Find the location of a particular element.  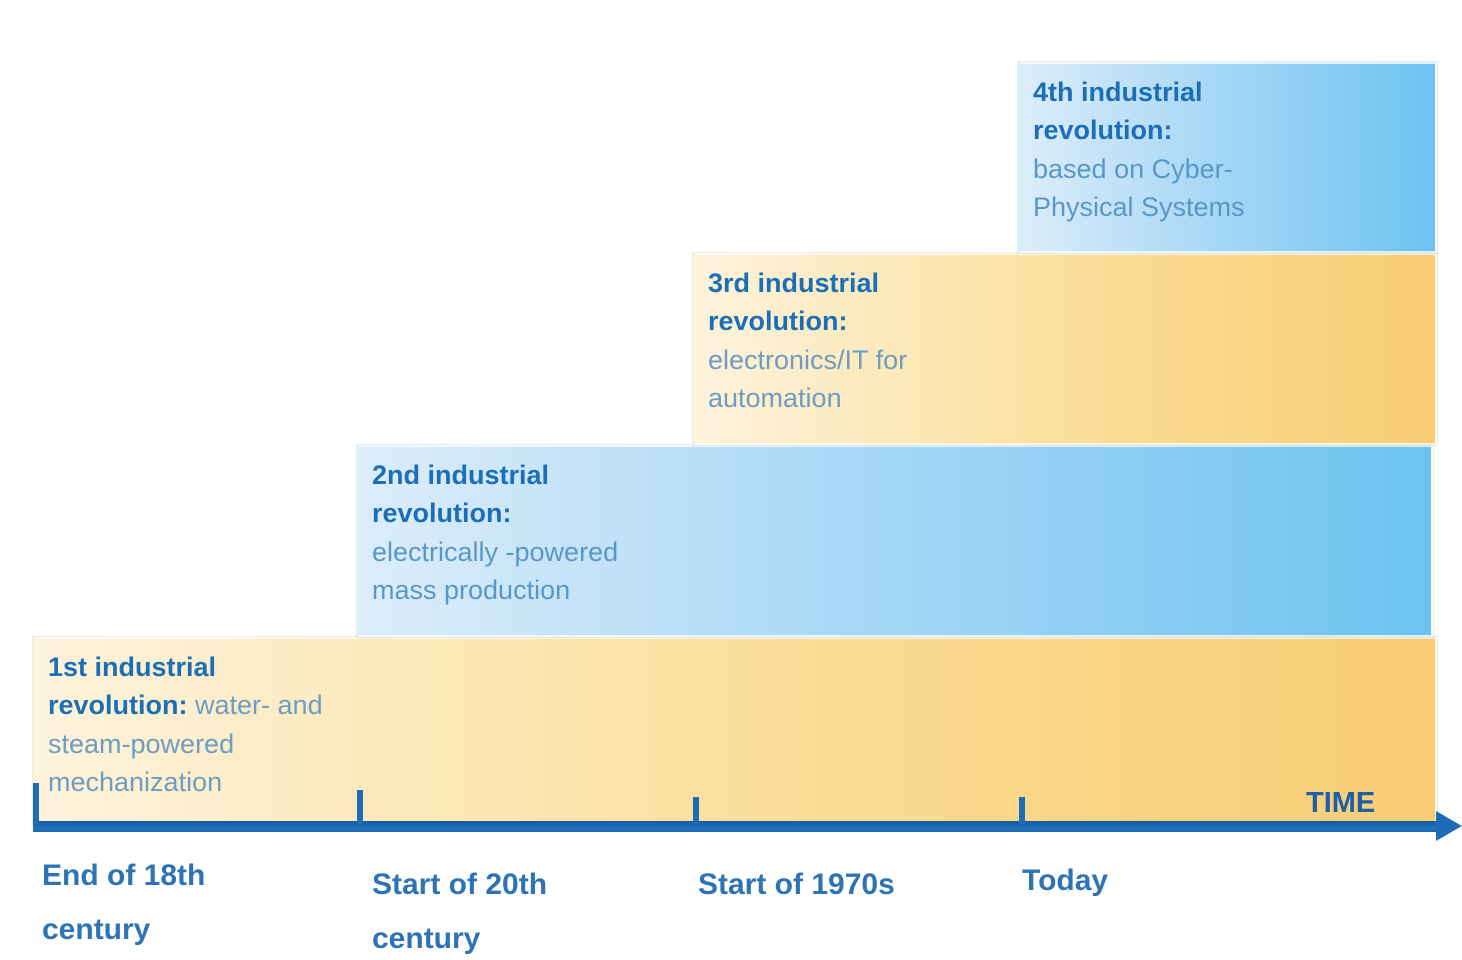

tick-label-today: Today is located at coordinates (1065, 880).